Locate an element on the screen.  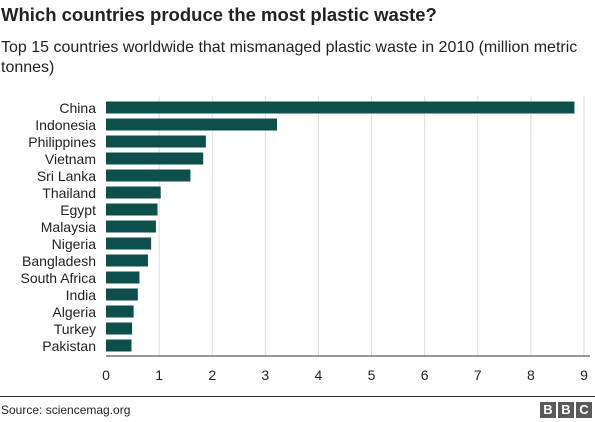
category-label: China is located at coordinates (77, 108).